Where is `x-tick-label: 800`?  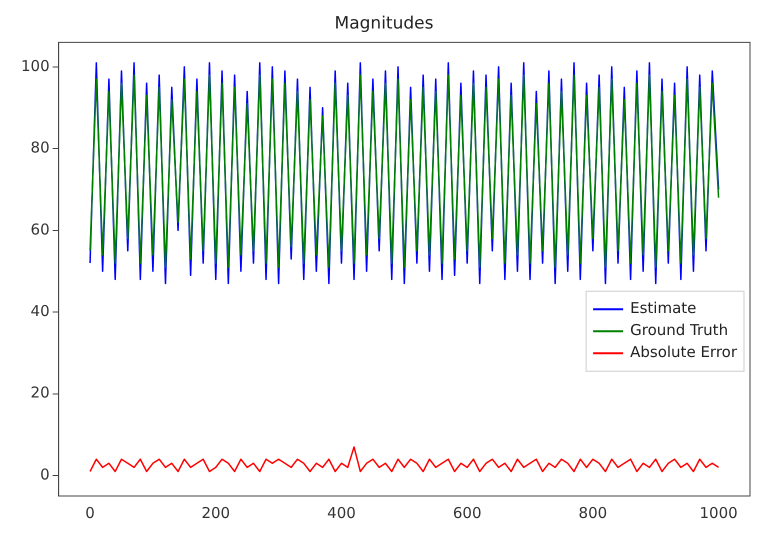 x-tick-label: 800 is located at coordinates (593, 513).